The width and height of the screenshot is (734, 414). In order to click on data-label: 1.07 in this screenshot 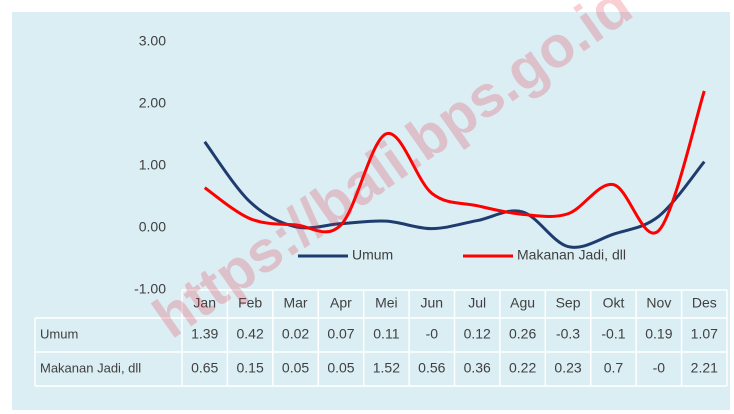, I will do `click(704, 334)`.